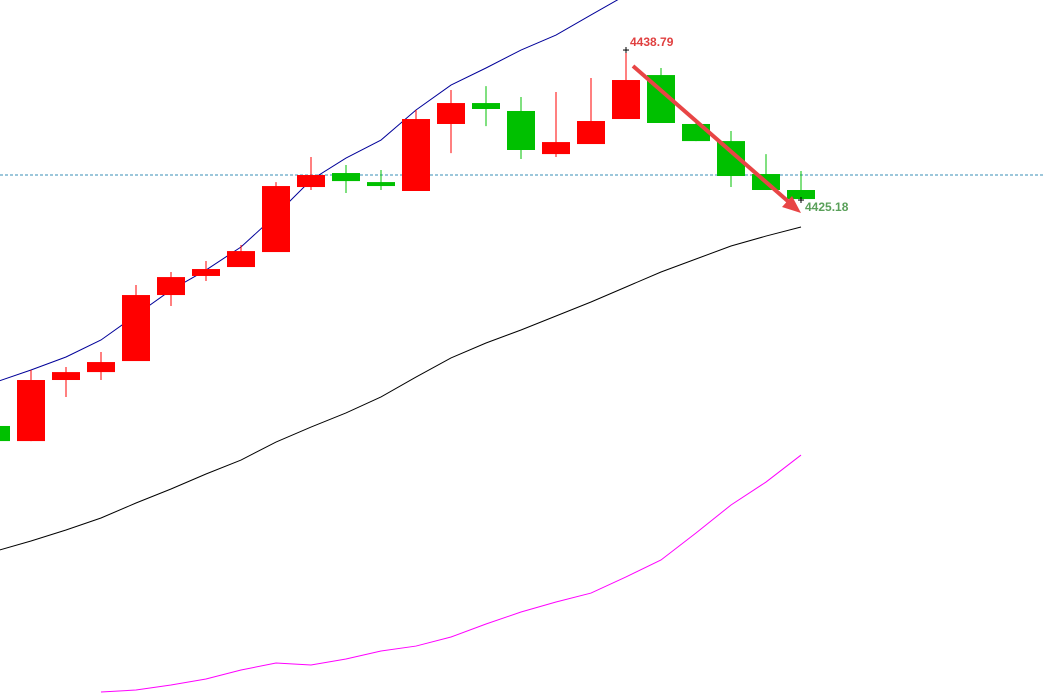 This screenshot has width=1045, height=700. What do you see at coordinates (827, 207) in the screenshot?
I see `price-annotation: 4425.18` at bounding box center [827, 207].